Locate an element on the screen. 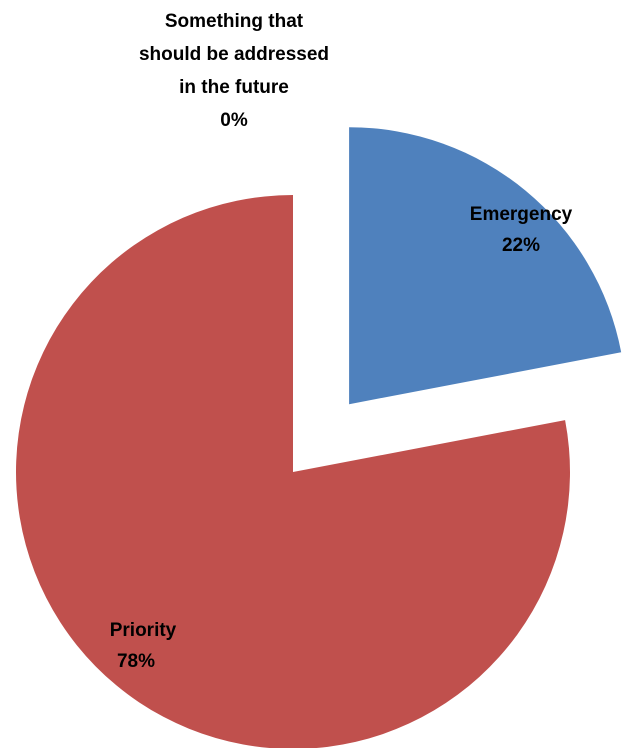  slice-pct-future: 0% is located at coordinates (234, 120).